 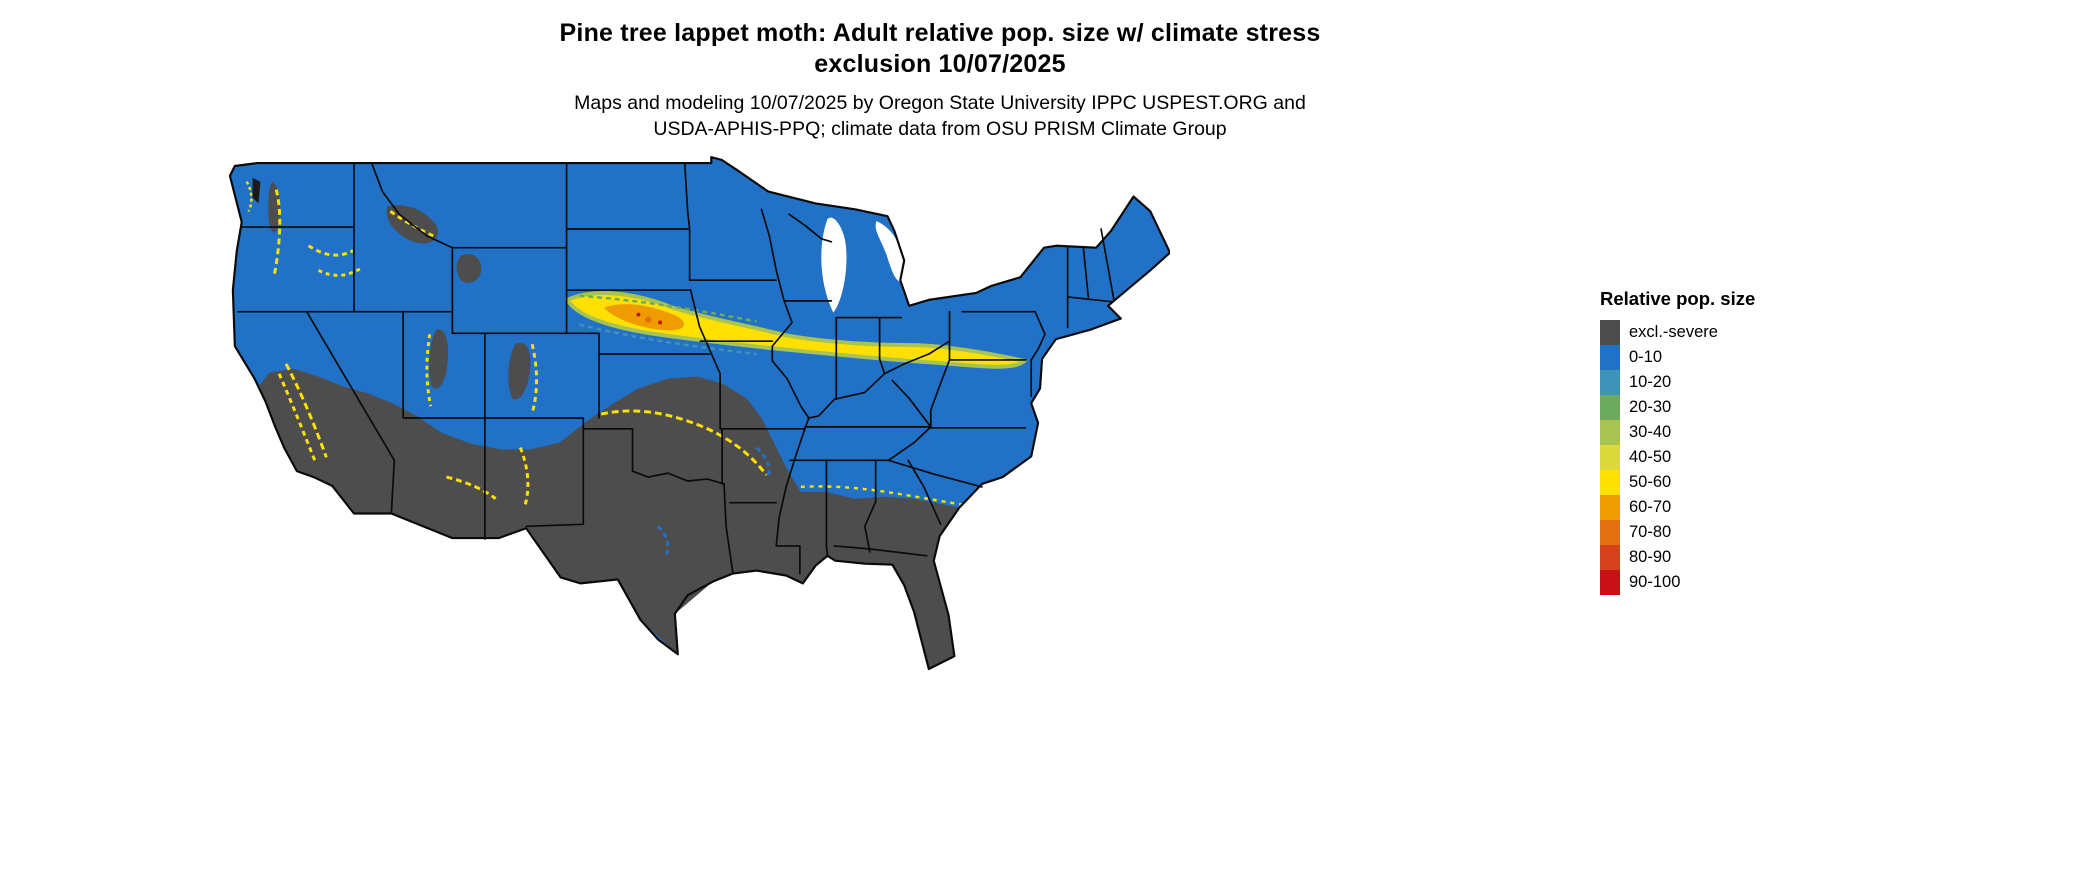 What do you see at coordinates (1677, 507) in the screenshot?
I see `legend-item: 60-70` at bounding box center [1677, 507].